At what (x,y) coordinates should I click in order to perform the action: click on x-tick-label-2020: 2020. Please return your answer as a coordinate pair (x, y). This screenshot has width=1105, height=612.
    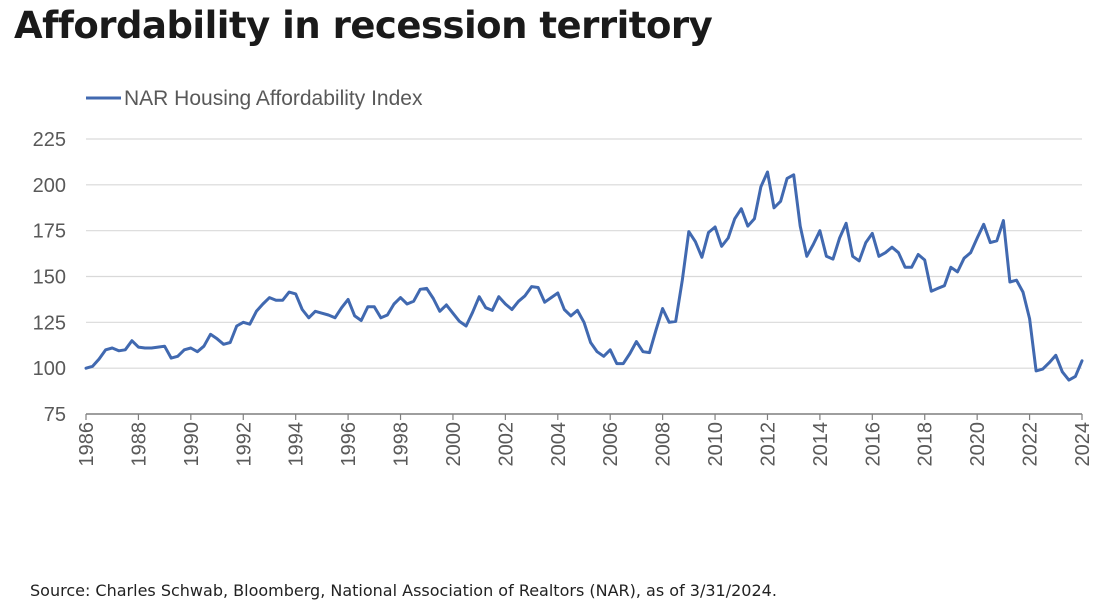
    Looking at the image, I should click on (978, 444).